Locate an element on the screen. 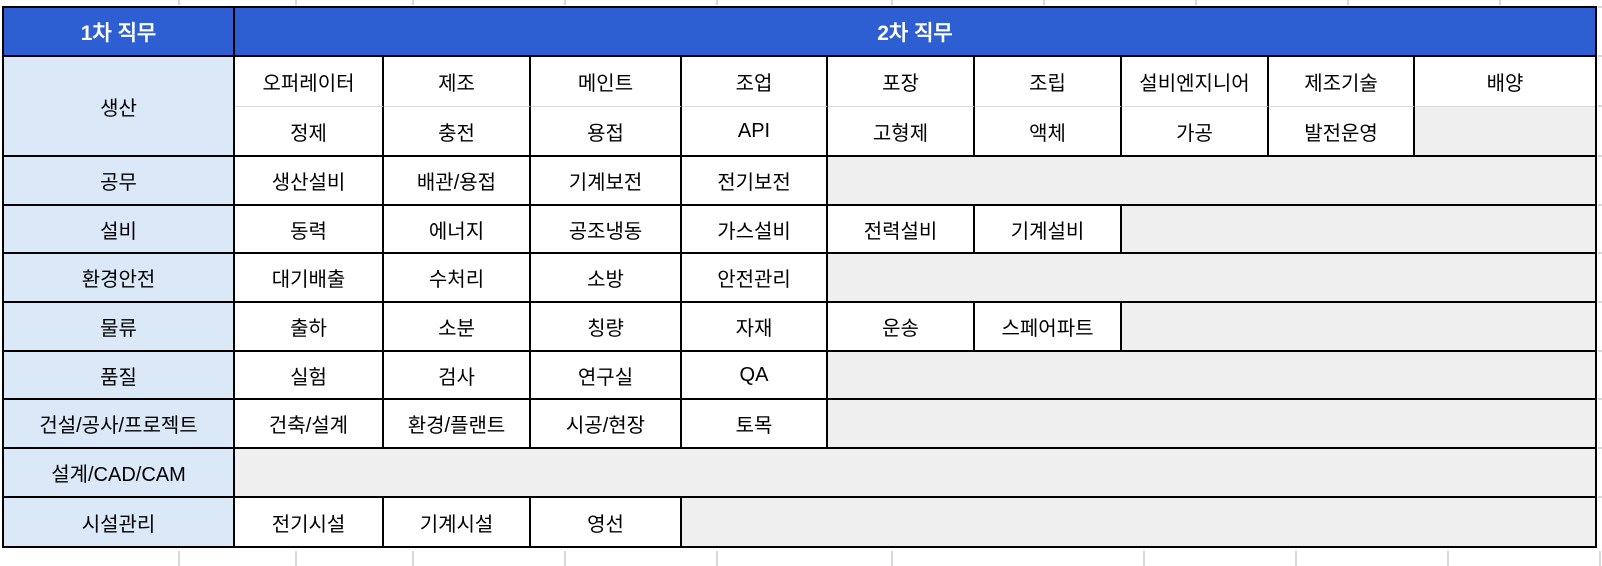 Image resolution: width=1602 pixels, height=566 pixels. secondary-job-cell: 충전 is located at coordinates (457, 132).